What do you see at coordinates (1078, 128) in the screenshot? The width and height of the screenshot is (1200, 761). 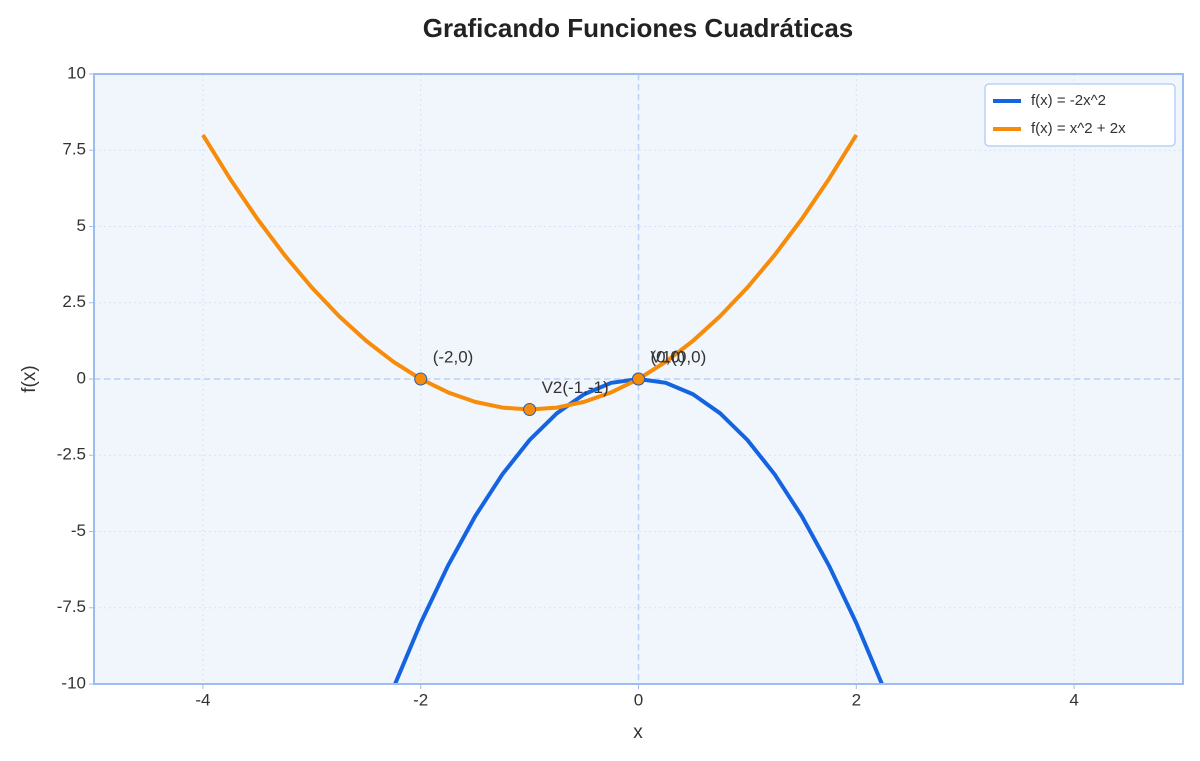 I see `legend-label: f(x) = x^2 + 2x` at bounding box center [1078, 128].